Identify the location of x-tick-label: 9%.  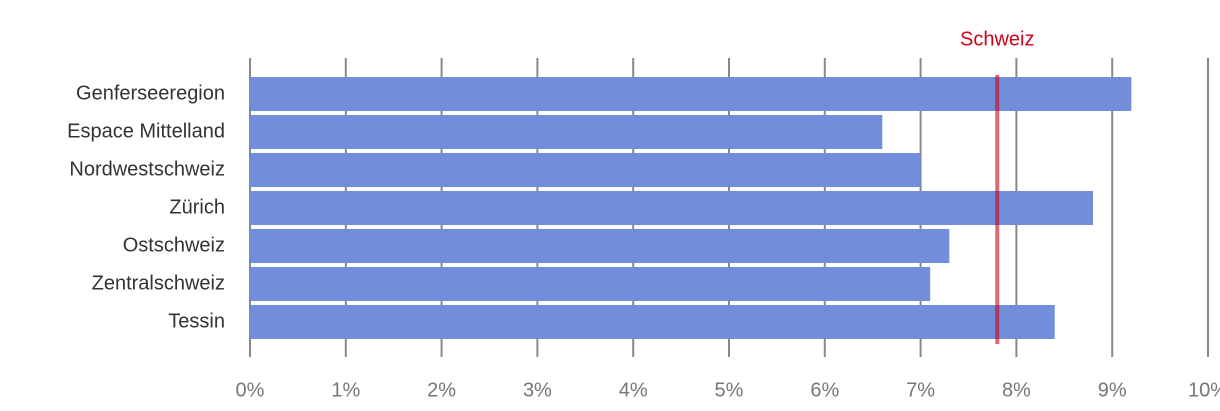
(1112, 390).